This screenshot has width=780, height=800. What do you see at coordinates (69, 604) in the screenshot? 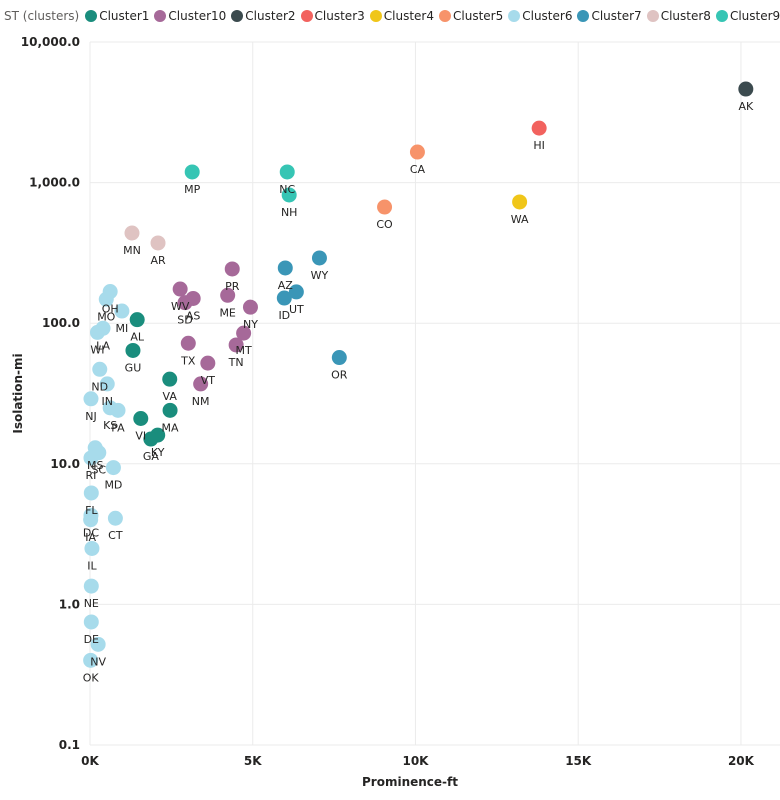
I see `y-tick-label: 1.0` at bounding box center [69, 604].